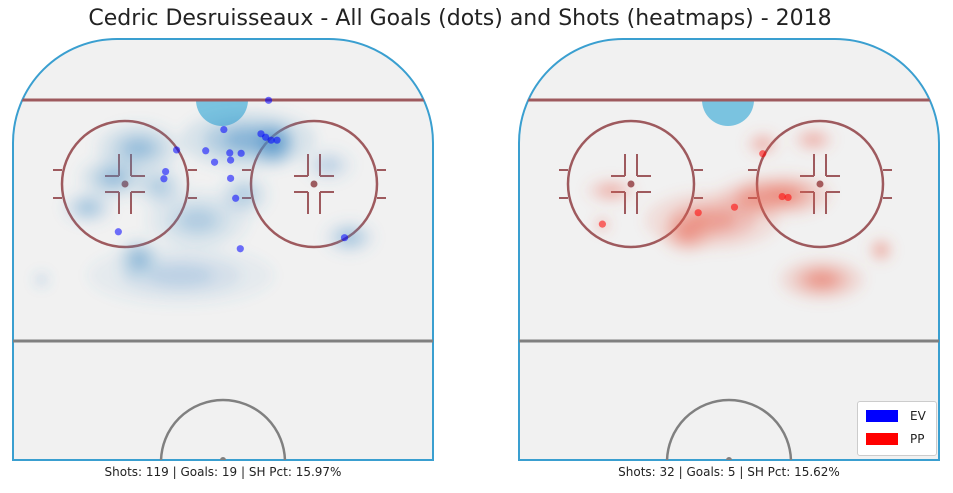  What do you see at coordinates (917, 439) in the screenshot?
I see `legend-label-pp: PP` at bounding box center [917, 439].